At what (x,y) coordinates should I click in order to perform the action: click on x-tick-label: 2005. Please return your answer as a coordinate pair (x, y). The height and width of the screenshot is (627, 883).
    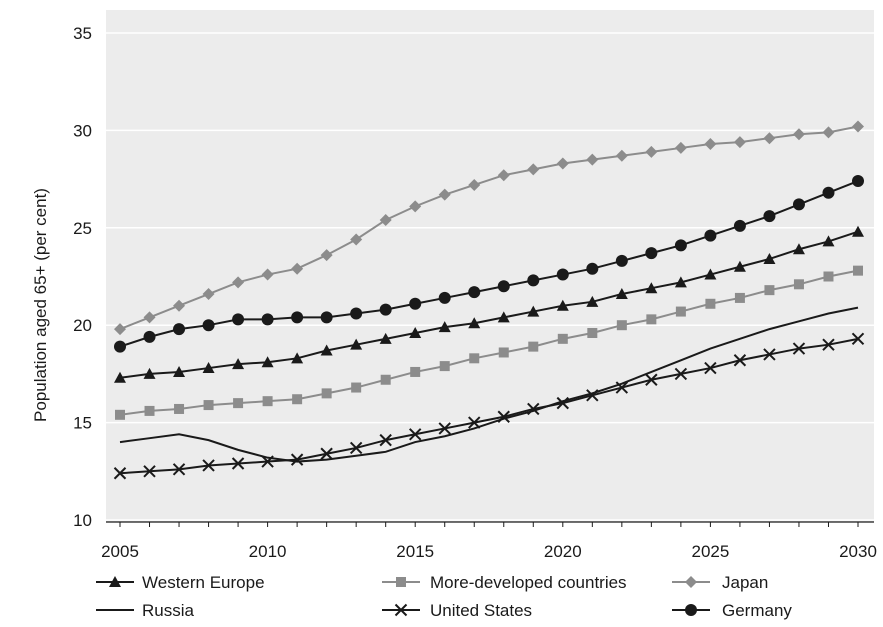
    Looking at the image, I should click on (120, 551).